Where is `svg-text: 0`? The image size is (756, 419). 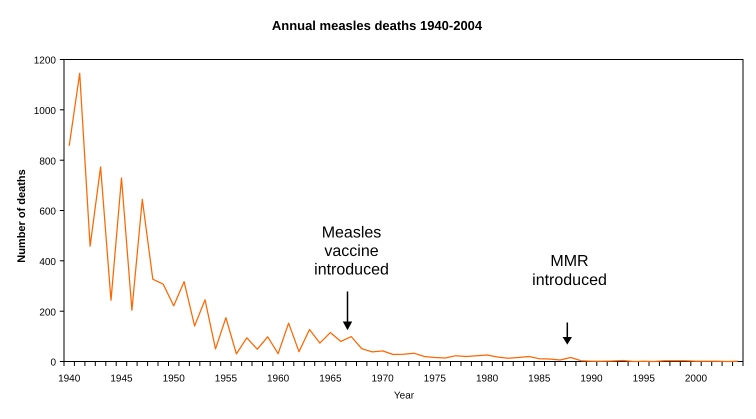
svg-text: 0 is located at coordinates (53, 363).